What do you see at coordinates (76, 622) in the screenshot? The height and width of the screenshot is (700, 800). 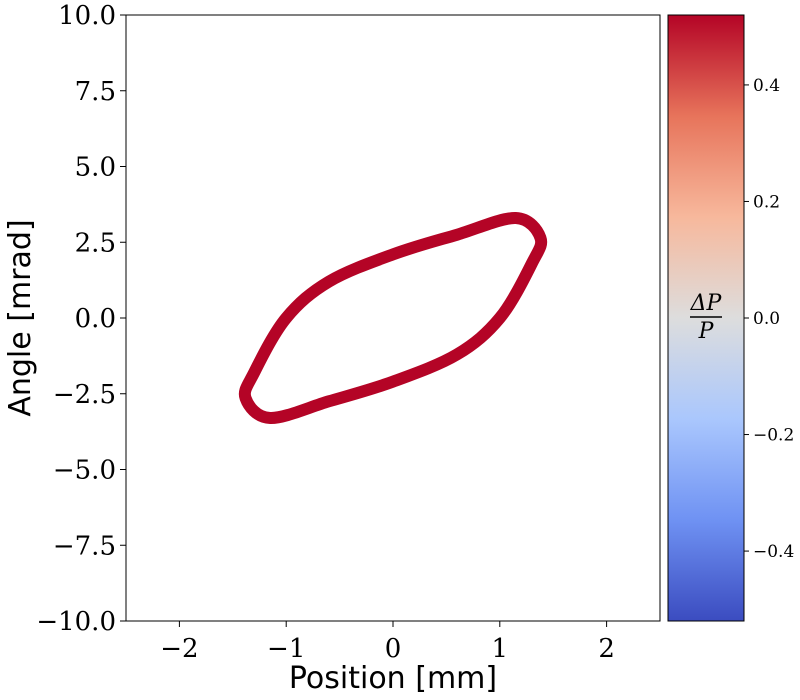 I see `y-tick-label: −10.0` at bounding box center [76, 622].